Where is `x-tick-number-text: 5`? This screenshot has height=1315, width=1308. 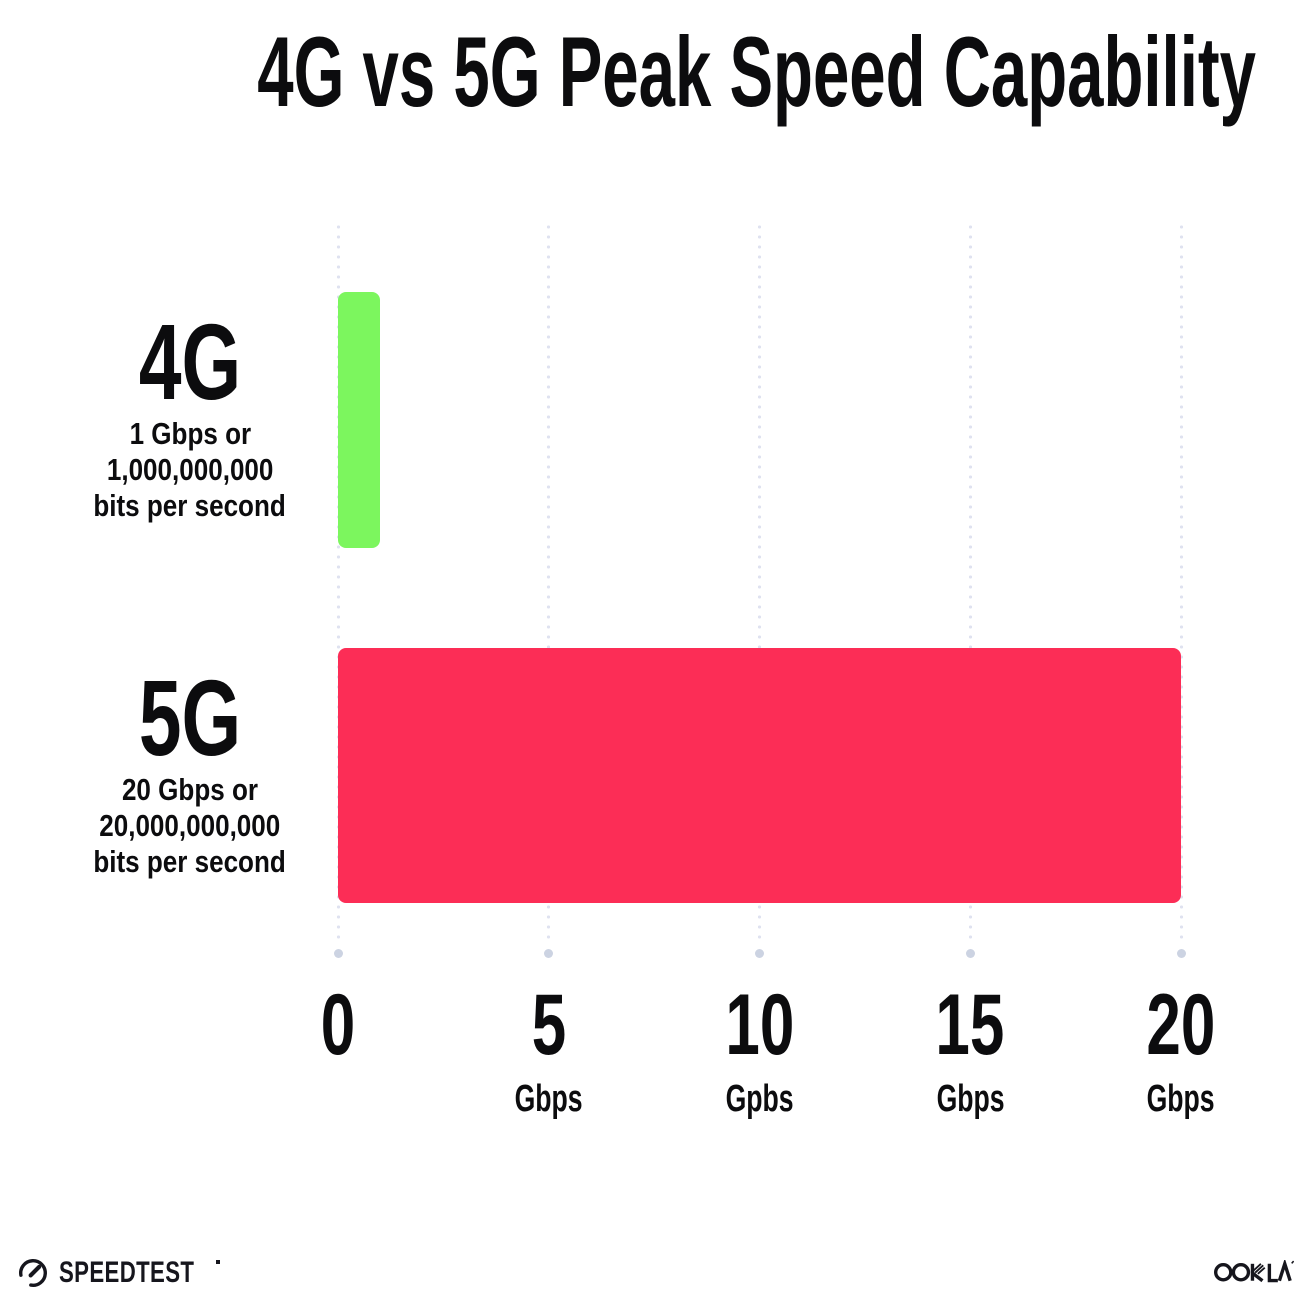
x-tick-number-text: 5 is located at coordinates (548, 1025).